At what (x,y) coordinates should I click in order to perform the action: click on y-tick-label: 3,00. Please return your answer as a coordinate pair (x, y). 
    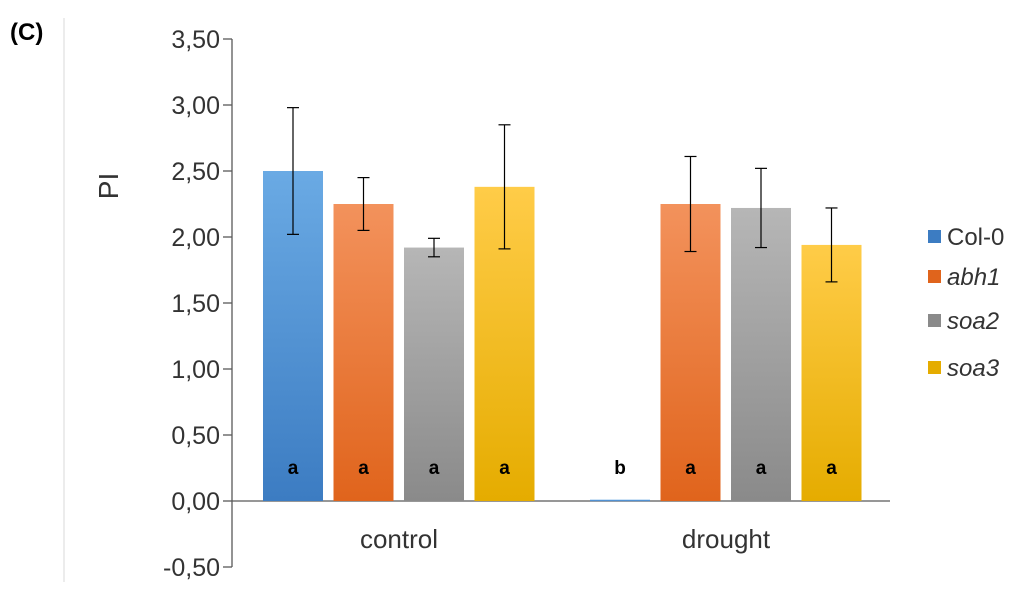
    Looking at the image, I should click on (195, 106).